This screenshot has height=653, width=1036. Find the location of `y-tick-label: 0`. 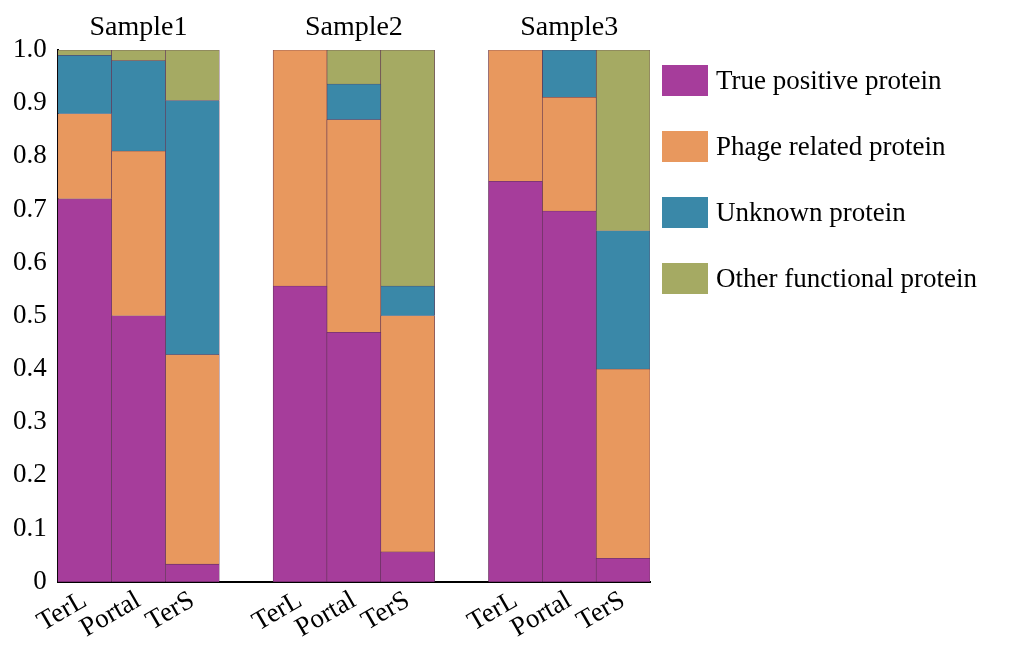

y-tick-label: 0 is located at coordinates (40, 579).